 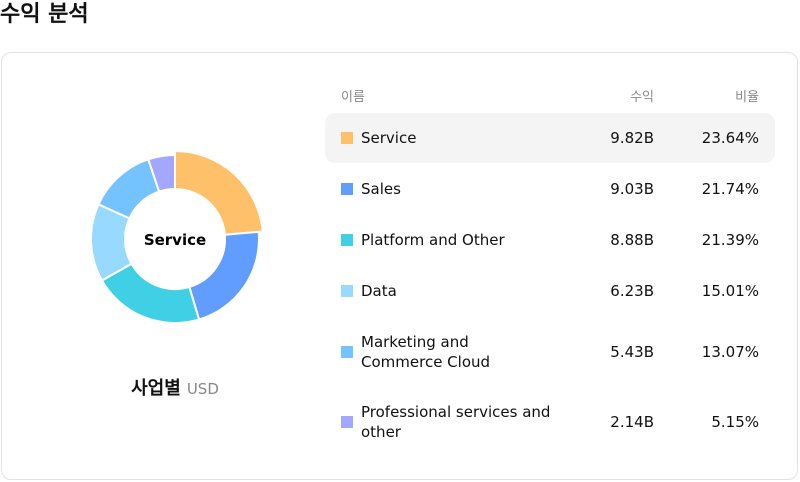 I want to click on row-revenue: 9.82B, so click(x=632, y=138).